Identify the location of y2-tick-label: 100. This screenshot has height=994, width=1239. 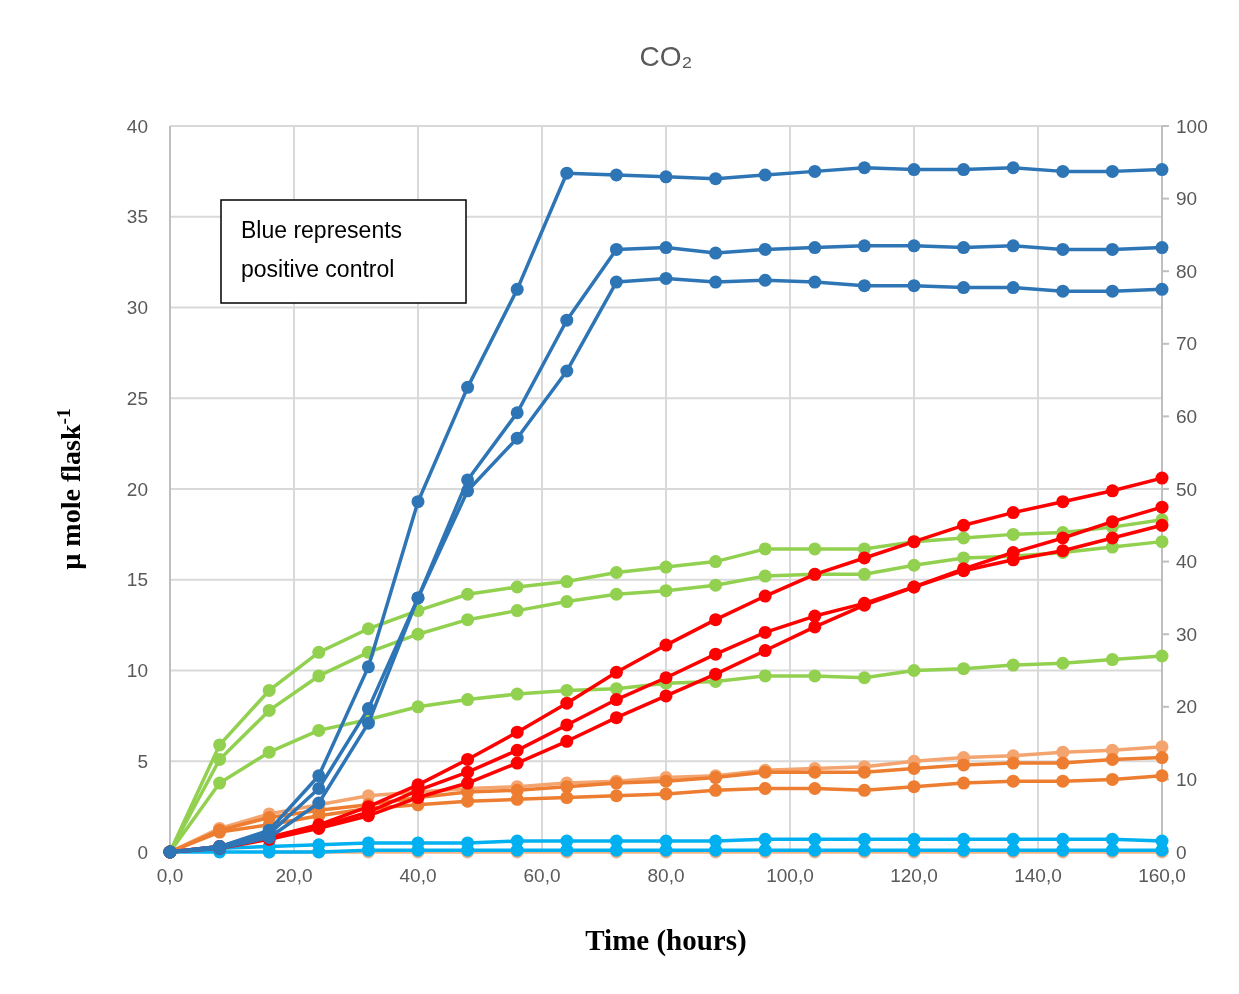
(1192, 126).